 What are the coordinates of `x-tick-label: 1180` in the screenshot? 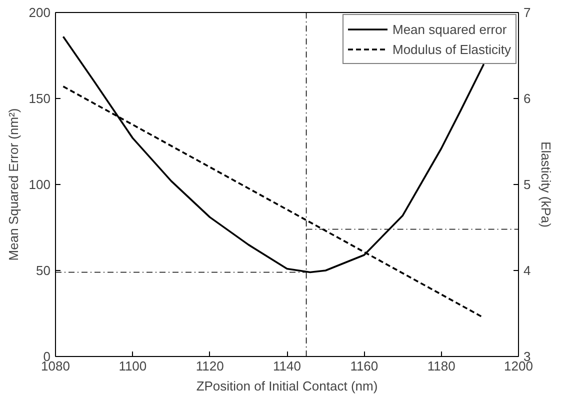 It's located at (441, 366).